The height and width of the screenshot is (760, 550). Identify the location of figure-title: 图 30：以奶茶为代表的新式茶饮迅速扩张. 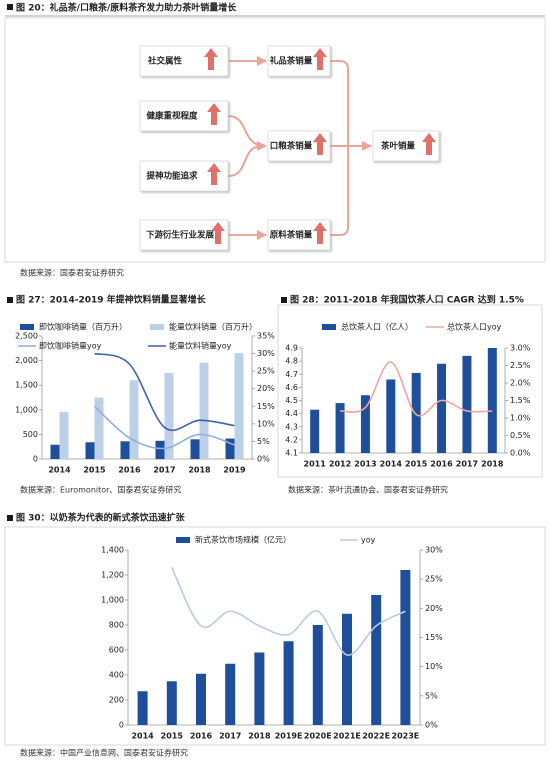
(101, 518).